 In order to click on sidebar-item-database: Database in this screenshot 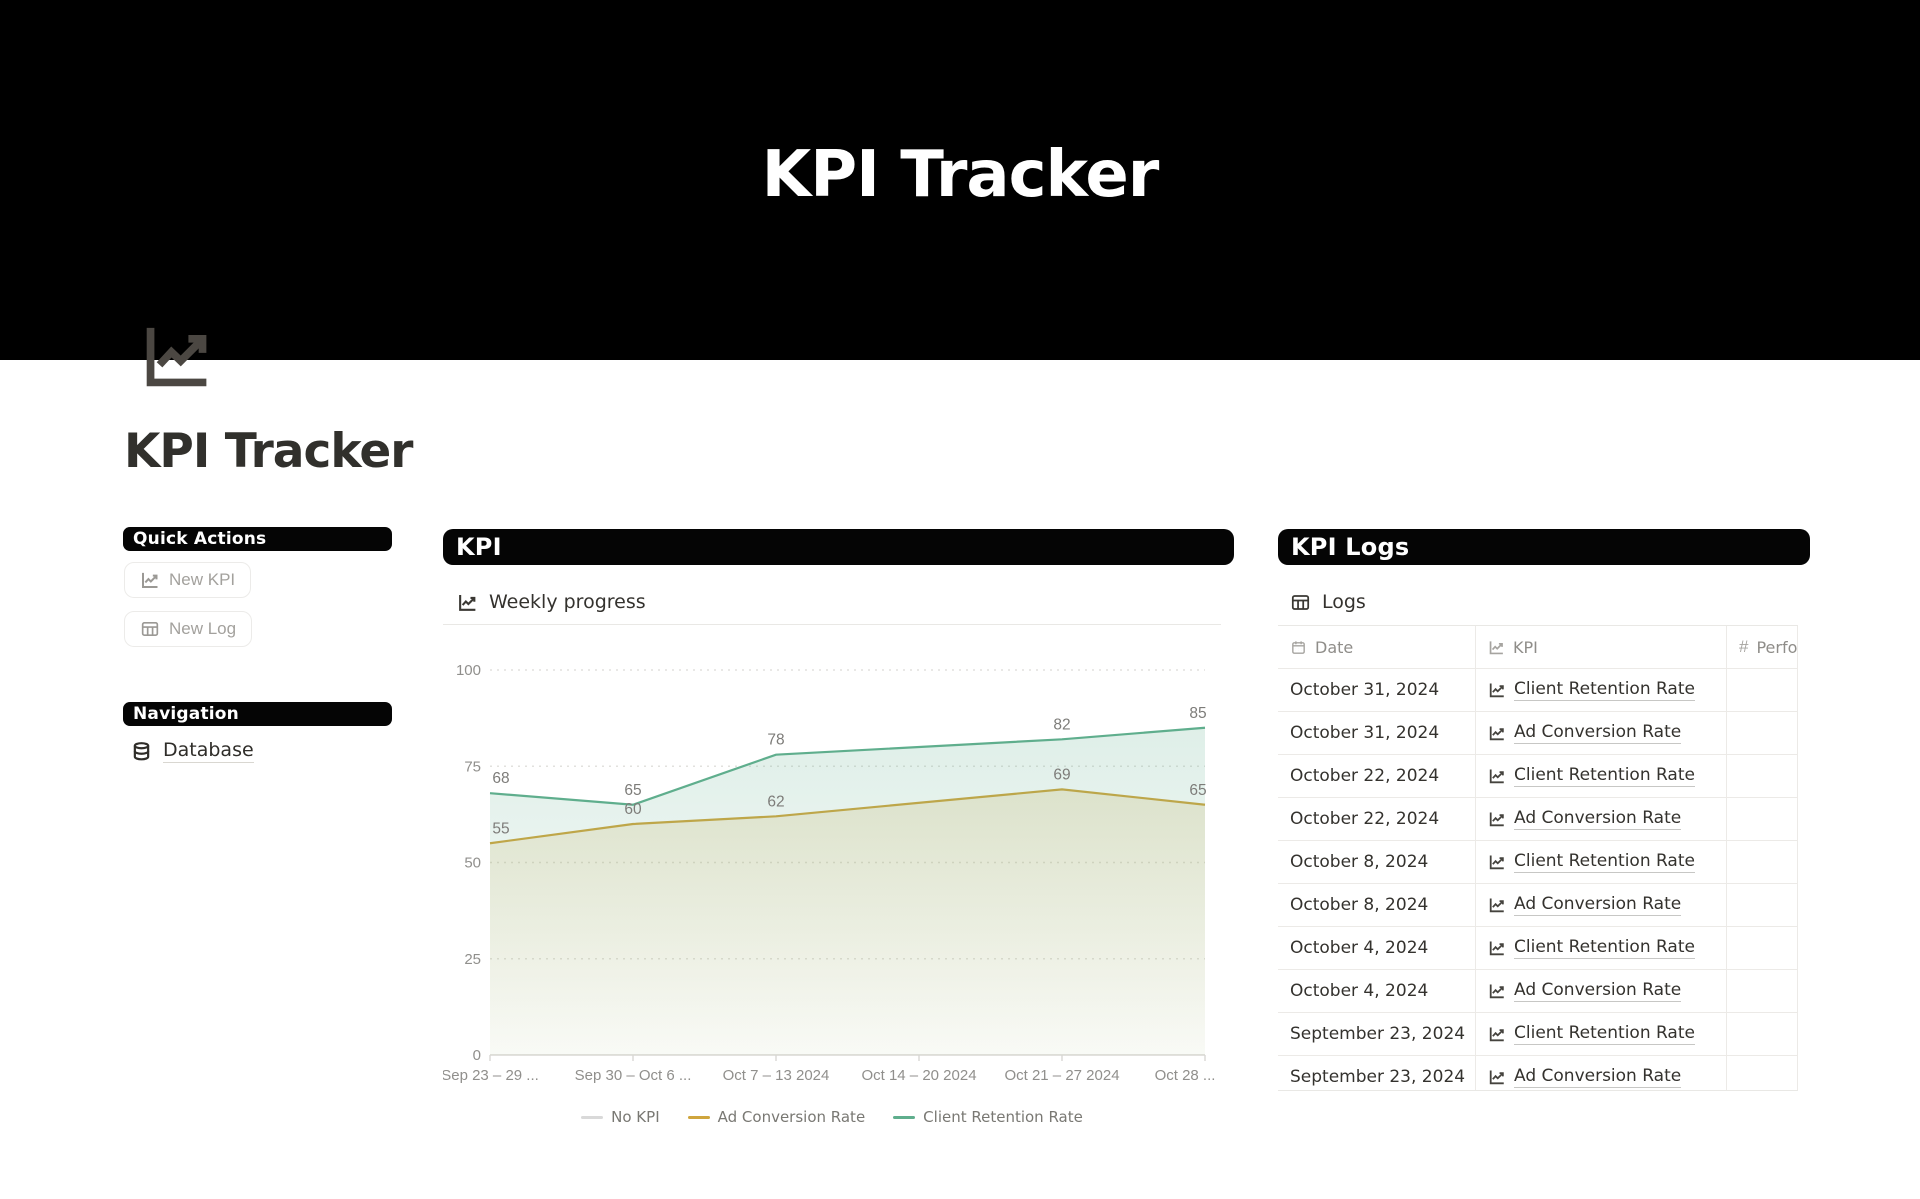, I will do `click(192, 751)`.